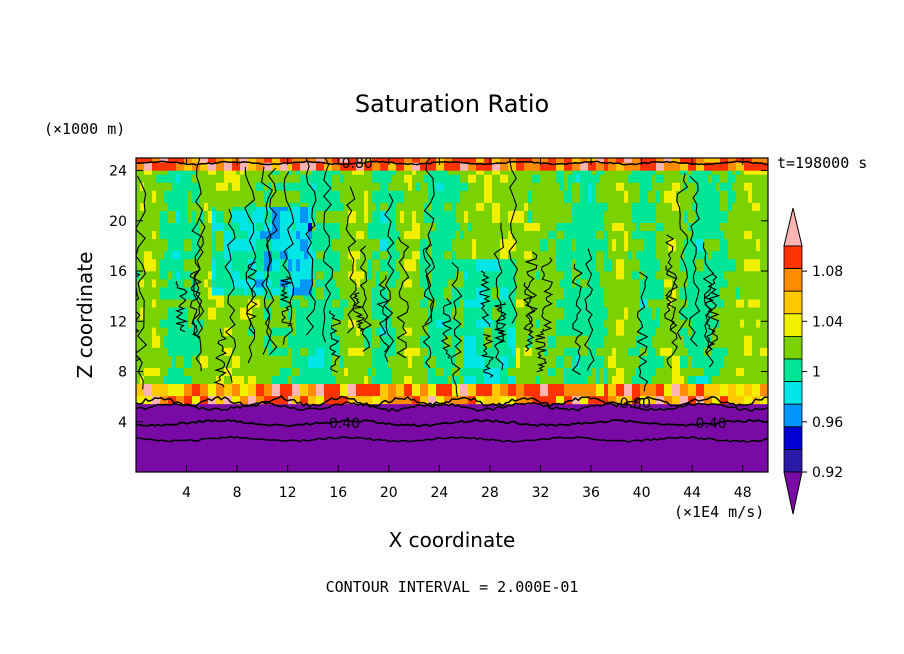  What do you see at coordinates (793, 325) in the screenshot?
I see `colorbar-swatch` at bounding box center [793, 325].